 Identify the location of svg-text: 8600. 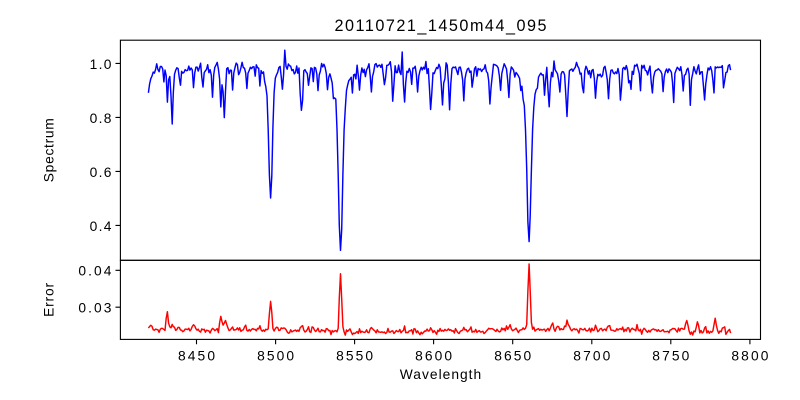
(433, 356).